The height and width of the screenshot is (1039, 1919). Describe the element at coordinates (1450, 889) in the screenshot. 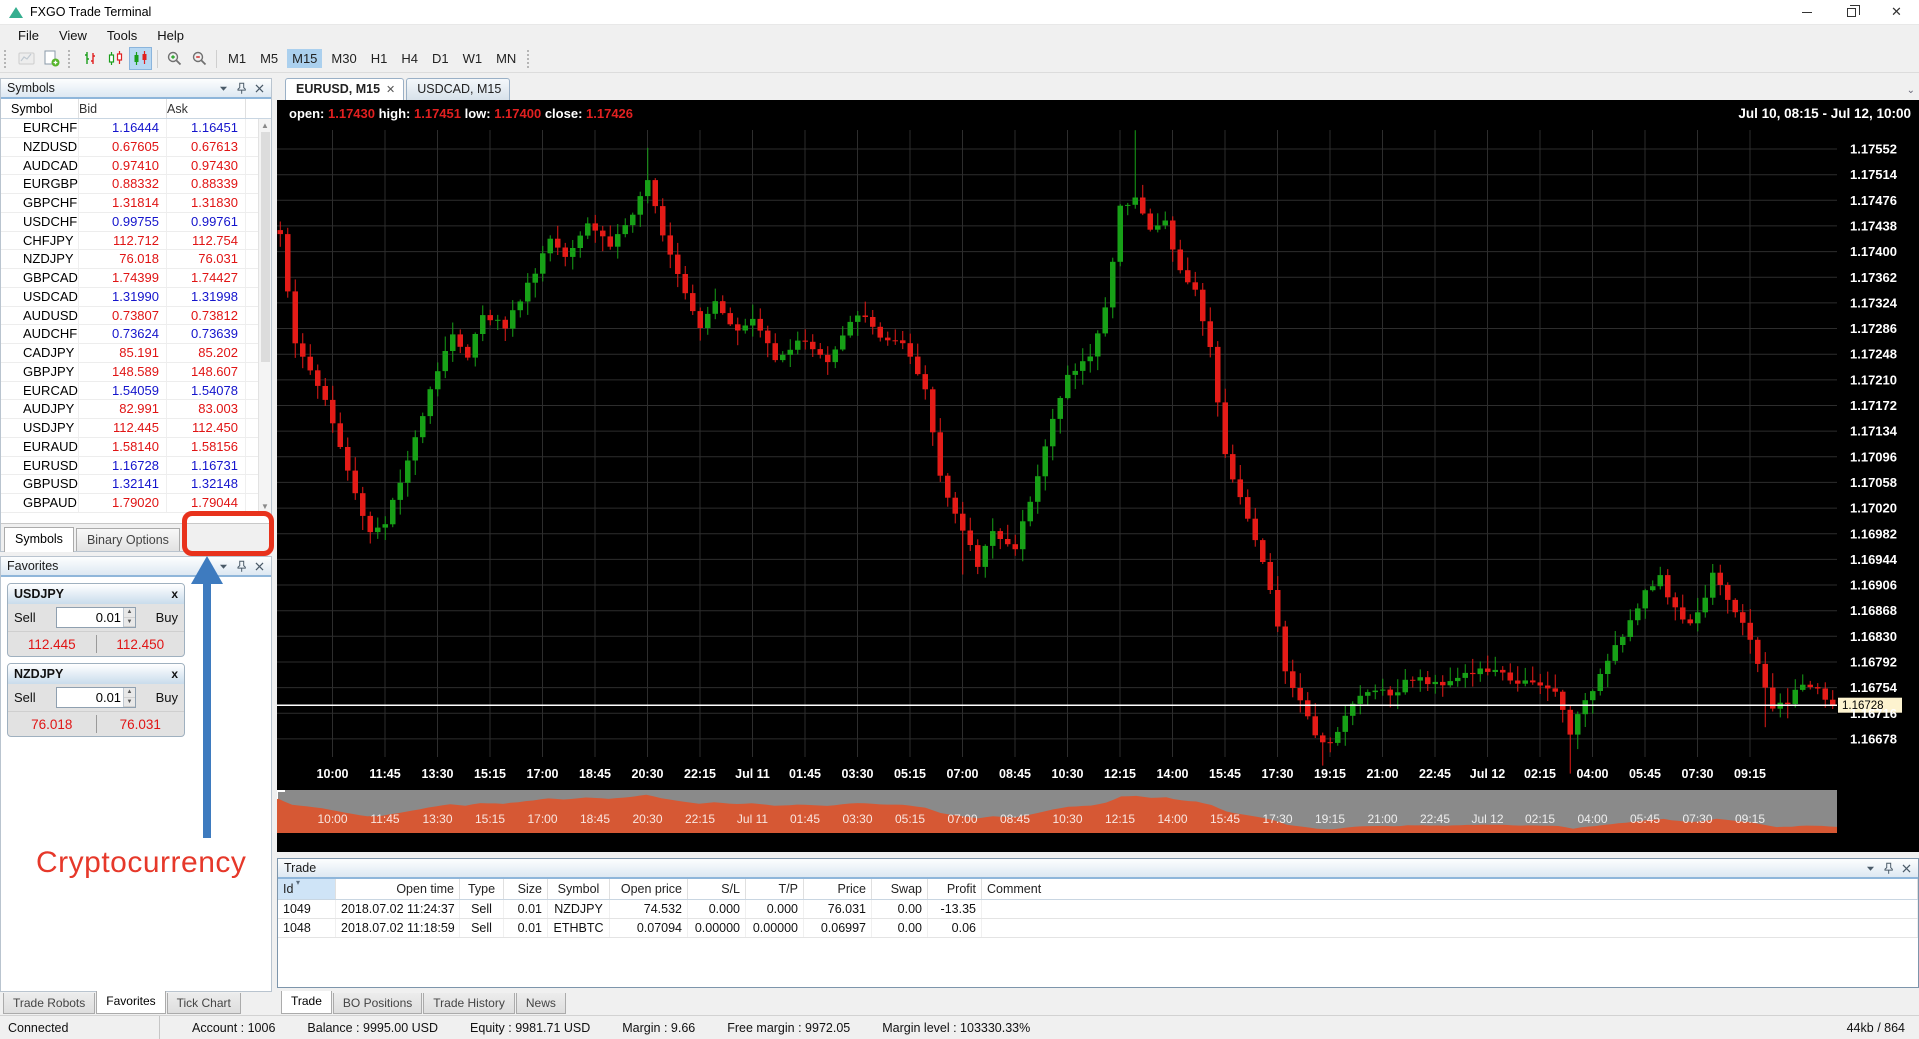

I see `trade-column-comment: Comment` at that location.